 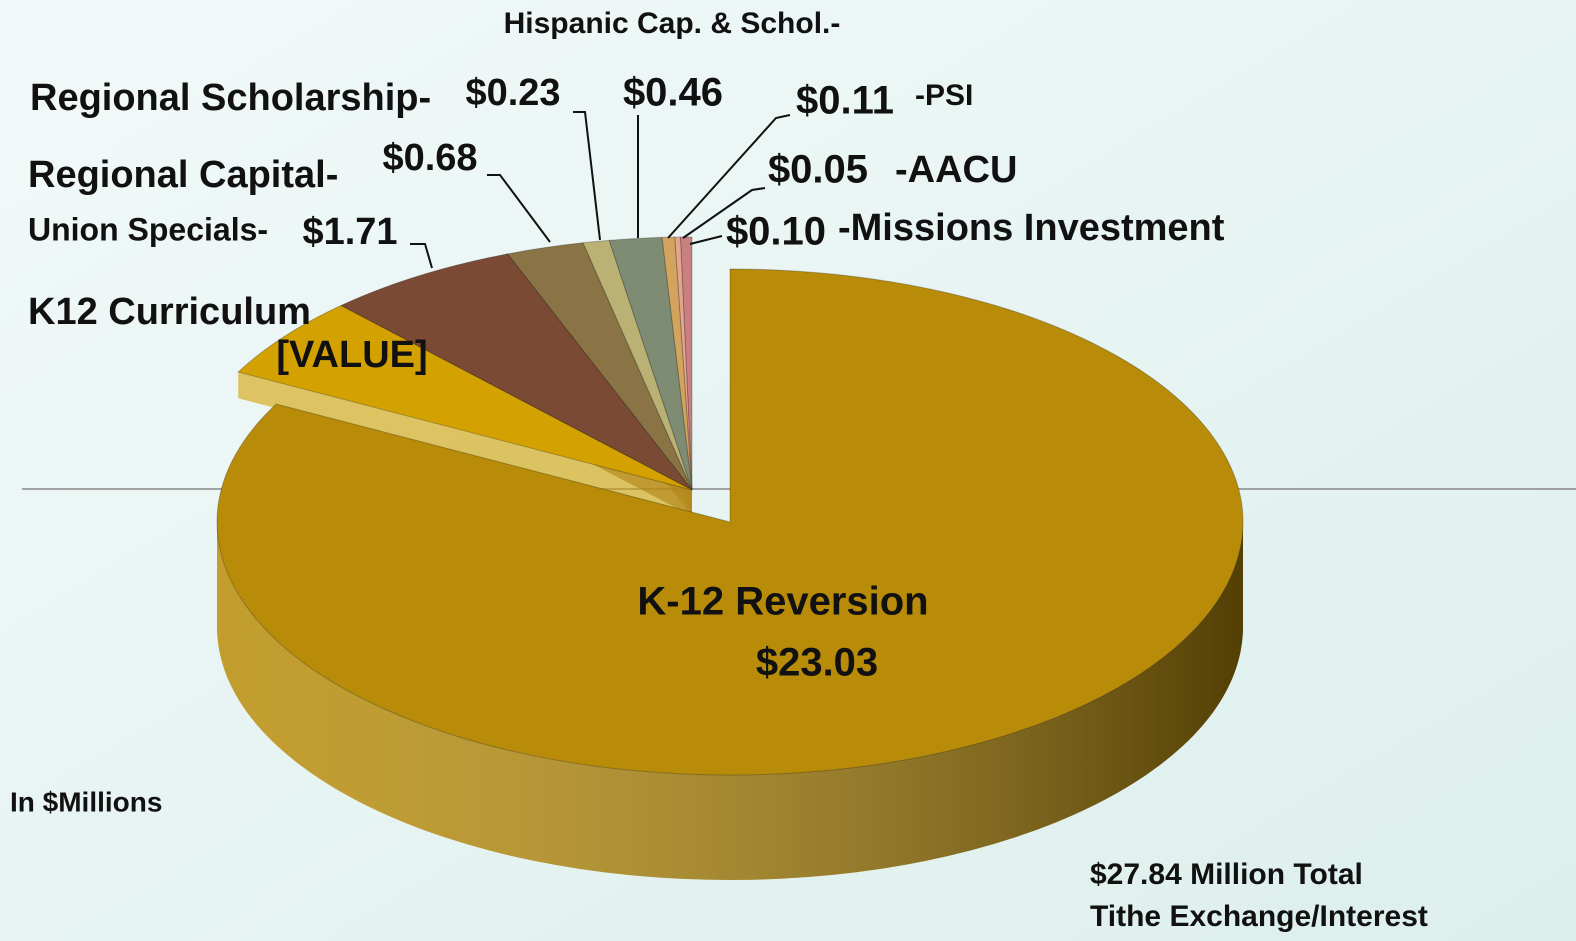 What do you see at coordinates (782, 602) in the screenshot?
I see `category-label: K-12 Reversion` at bounding box center [782, 602].